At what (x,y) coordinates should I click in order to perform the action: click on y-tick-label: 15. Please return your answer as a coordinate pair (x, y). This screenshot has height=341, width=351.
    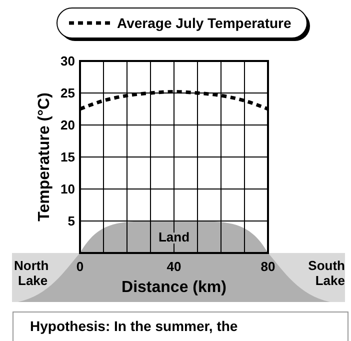
    Looking at the image, I should click on (67, 157).